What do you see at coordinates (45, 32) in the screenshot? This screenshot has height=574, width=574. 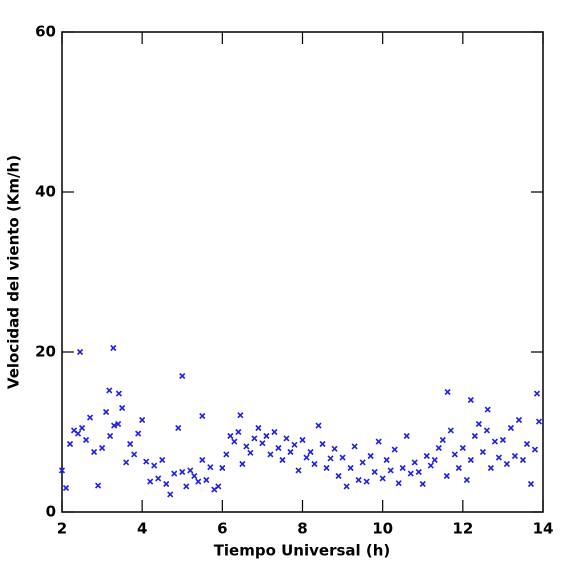 I see `y-tick-label: 60` at bounding box center [45, 32].